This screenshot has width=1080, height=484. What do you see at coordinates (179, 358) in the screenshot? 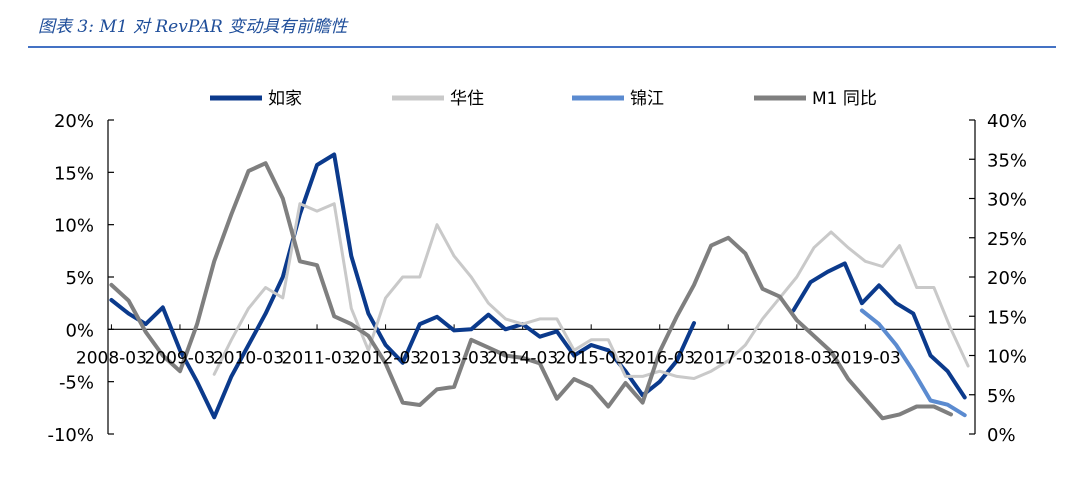
I see `x-axis-tick-label: 2009-03` at bounding box center [179, 358].